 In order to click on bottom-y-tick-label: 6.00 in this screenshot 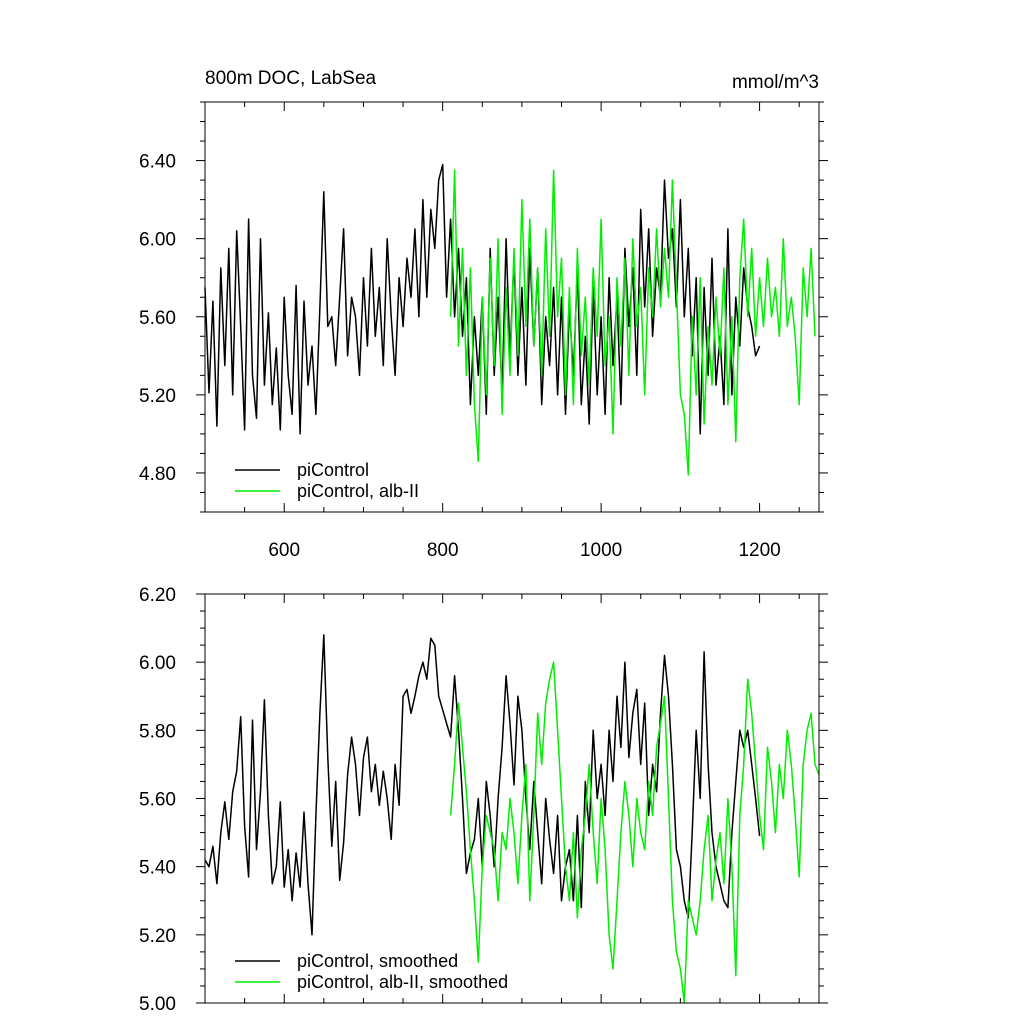, I will do `click(157, 663)`.